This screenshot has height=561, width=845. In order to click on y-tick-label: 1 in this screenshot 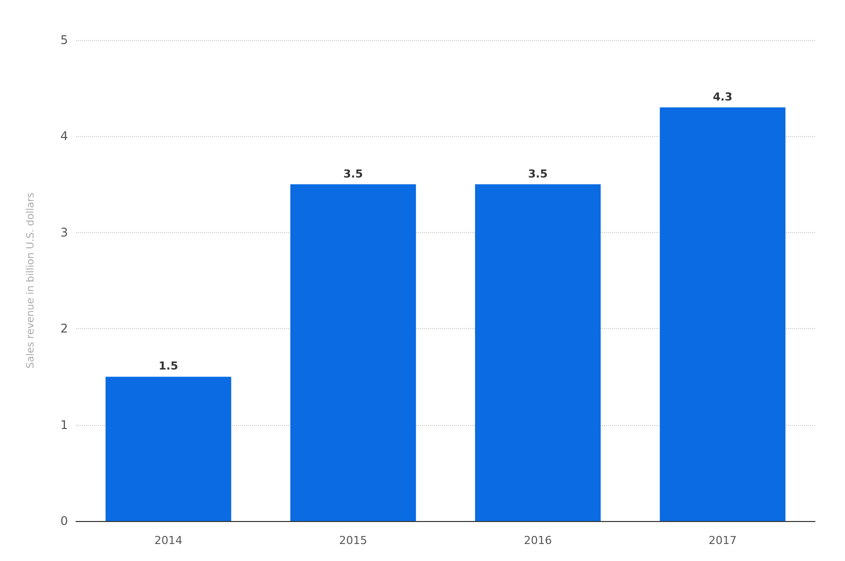, I will do `click(64, 425)`.